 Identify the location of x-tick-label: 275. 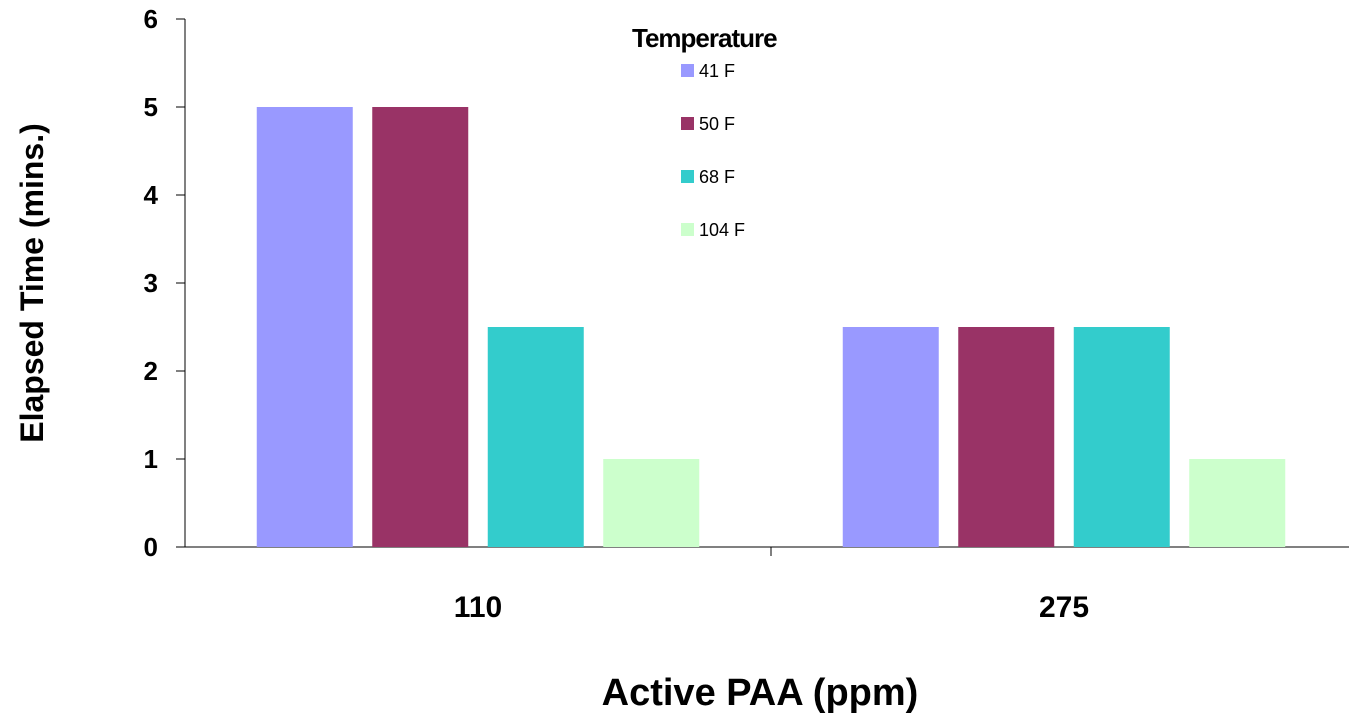
(1064, 607).